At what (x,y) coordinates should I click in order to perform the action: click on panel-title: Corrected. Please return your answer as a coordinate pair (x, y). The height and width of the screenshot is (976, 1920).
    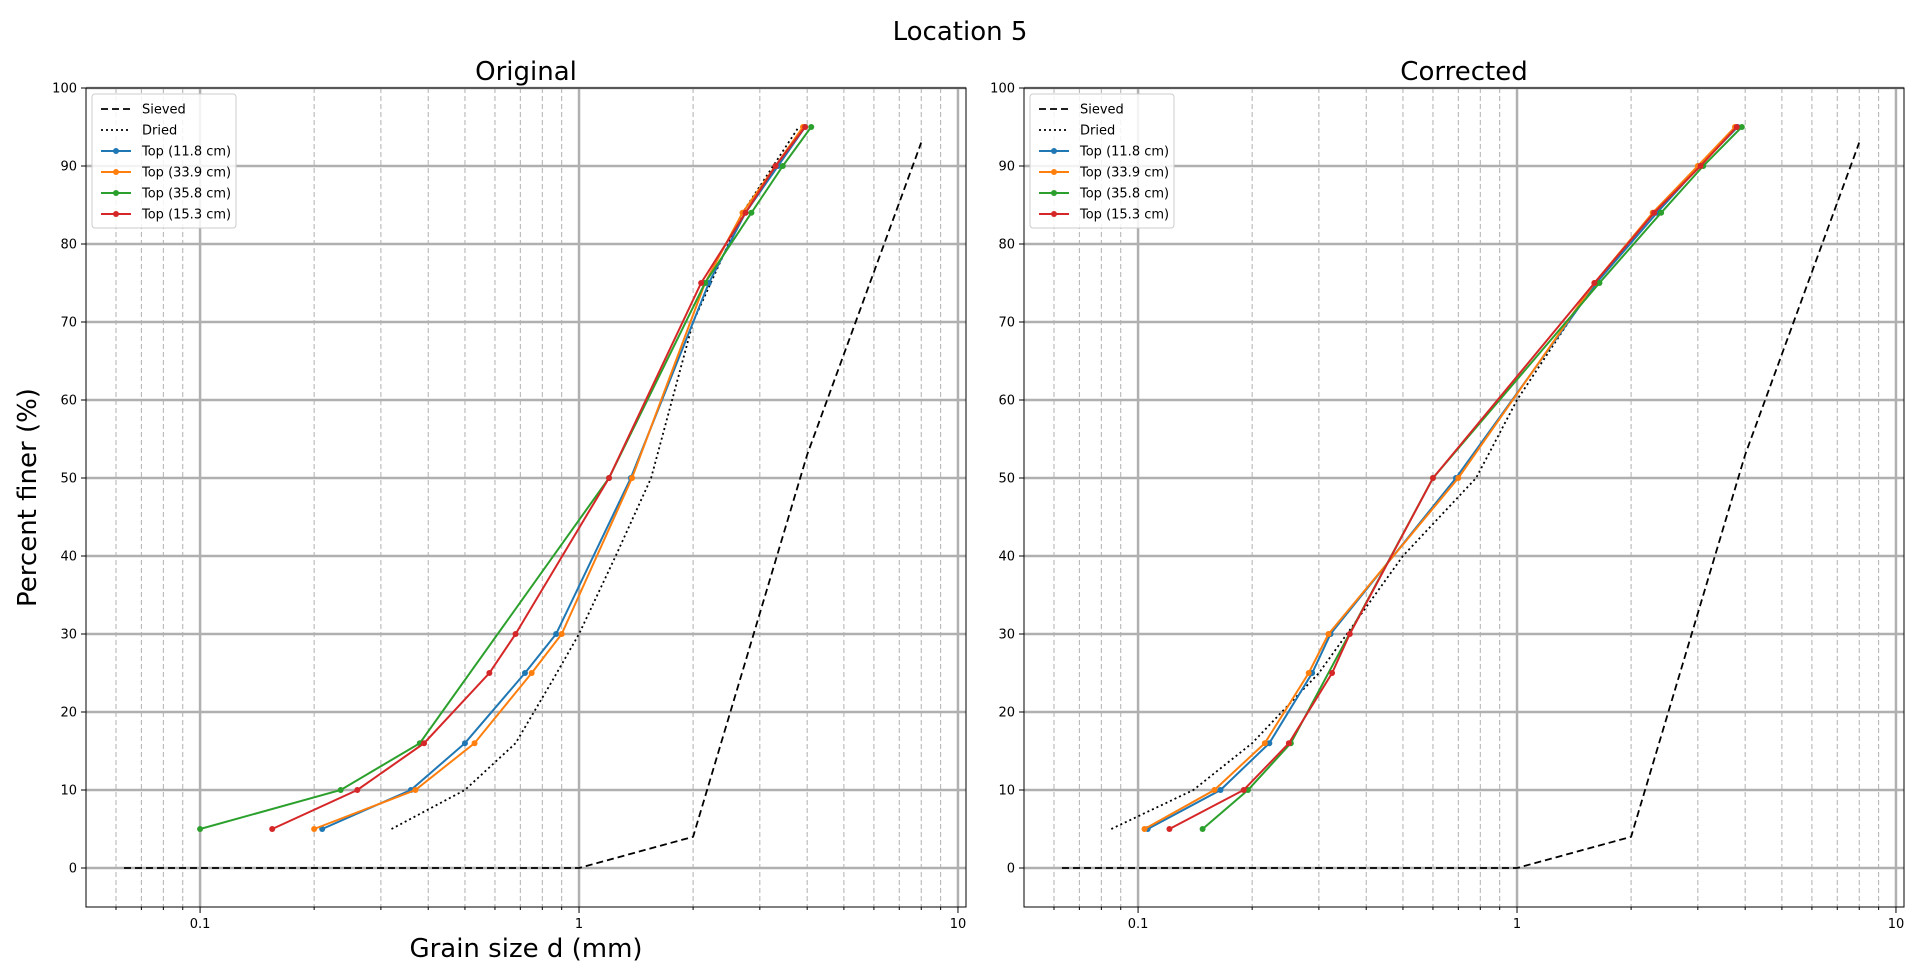
    Looking at the image, I should click on (1463, 72).